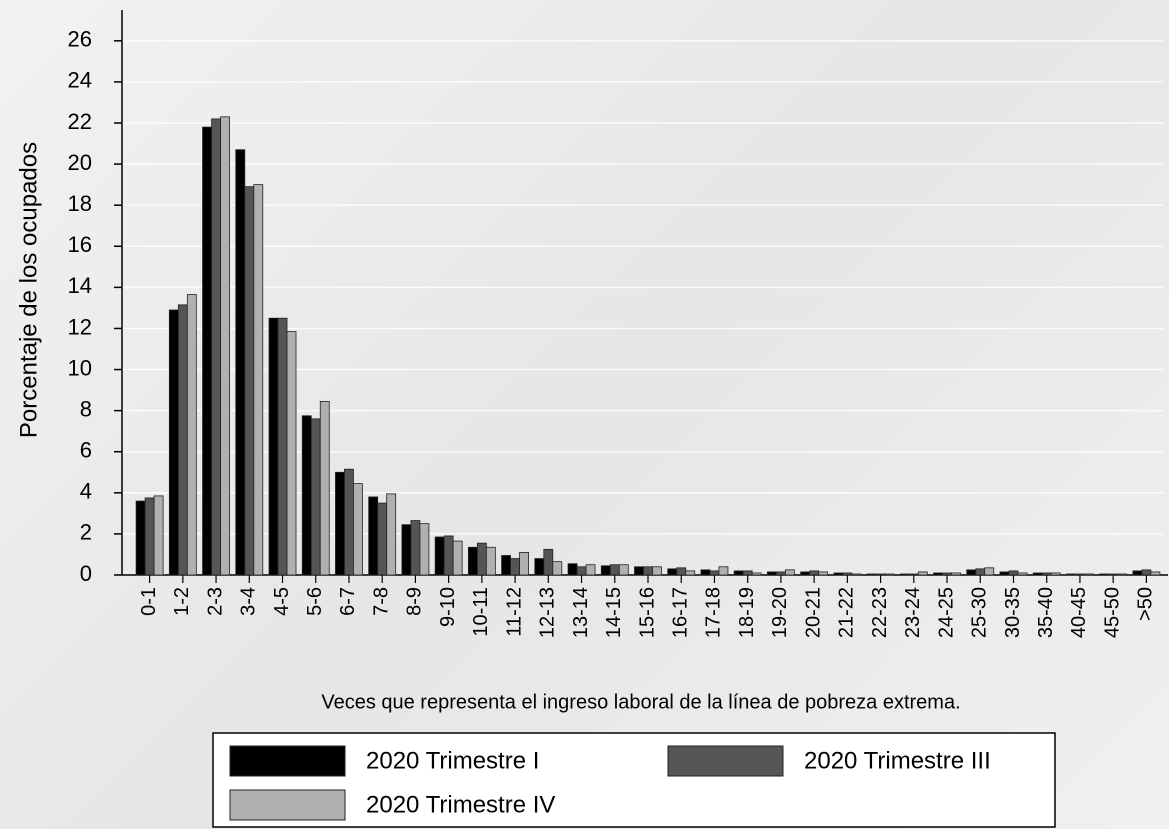 Image resolution: width=1169 pixels, height=829 pixels. Describe the element at coordinates (215, 601) in the screenshot. I see `x-tick-label: 2-3` at that location.